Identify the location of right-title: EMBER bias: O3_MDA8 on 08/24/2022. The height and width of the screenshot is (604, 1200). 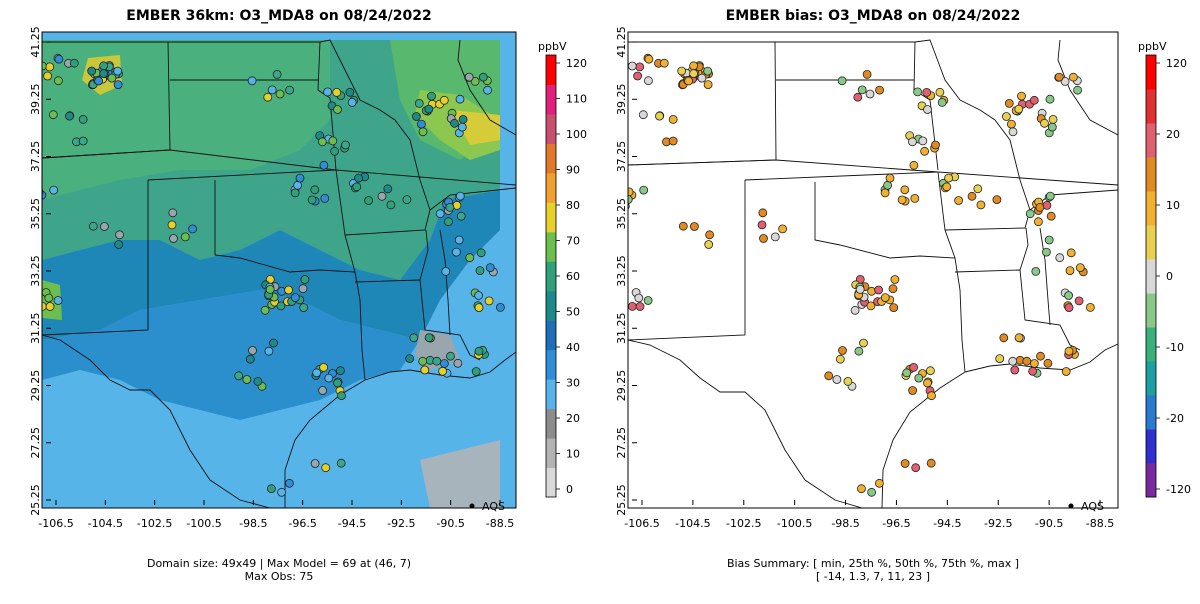
(873, 16).